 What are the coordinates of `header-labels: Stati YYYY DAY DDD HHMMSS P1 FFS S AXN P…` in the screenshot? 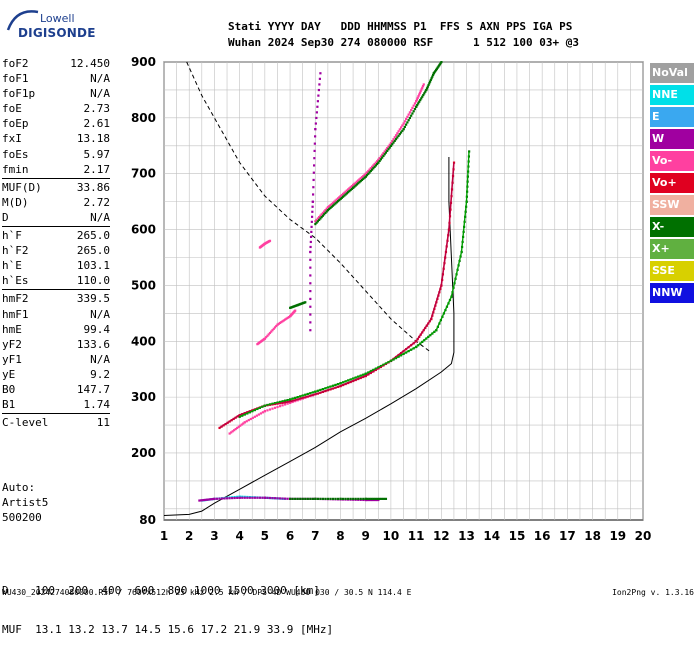 It's located at (400, 26).